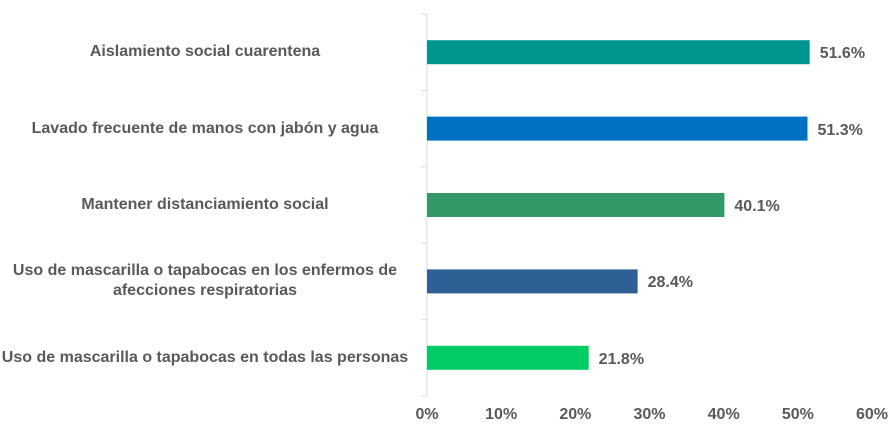 This screenshot has width=895, height=429. I want to click on x-tick-label: 30%, so click(649, 414).